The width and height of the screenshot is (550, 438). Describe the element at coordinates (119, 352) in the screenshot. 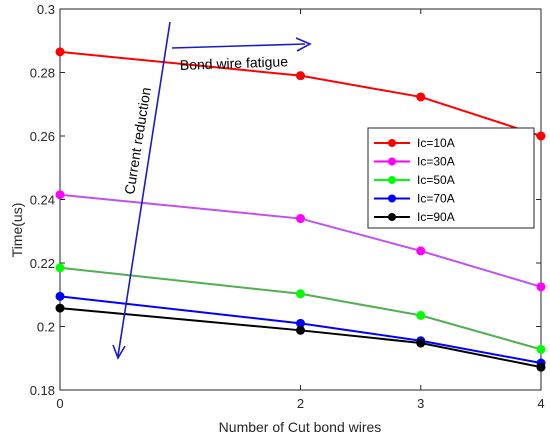

I see `vertical-arrow-head` at that location.